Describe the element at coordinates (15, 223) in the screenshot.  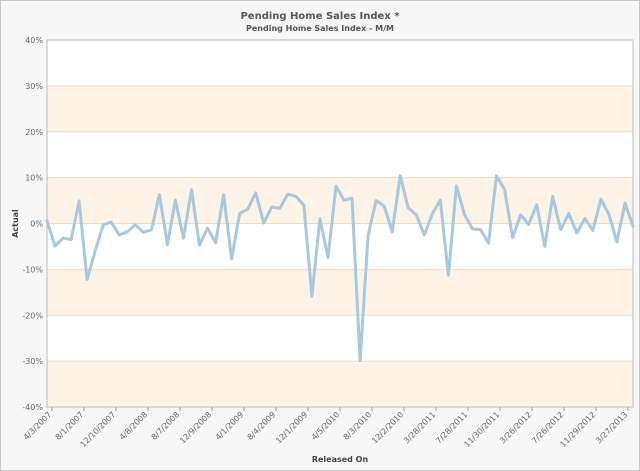
I see `y-axis-title: Actual` at that location.